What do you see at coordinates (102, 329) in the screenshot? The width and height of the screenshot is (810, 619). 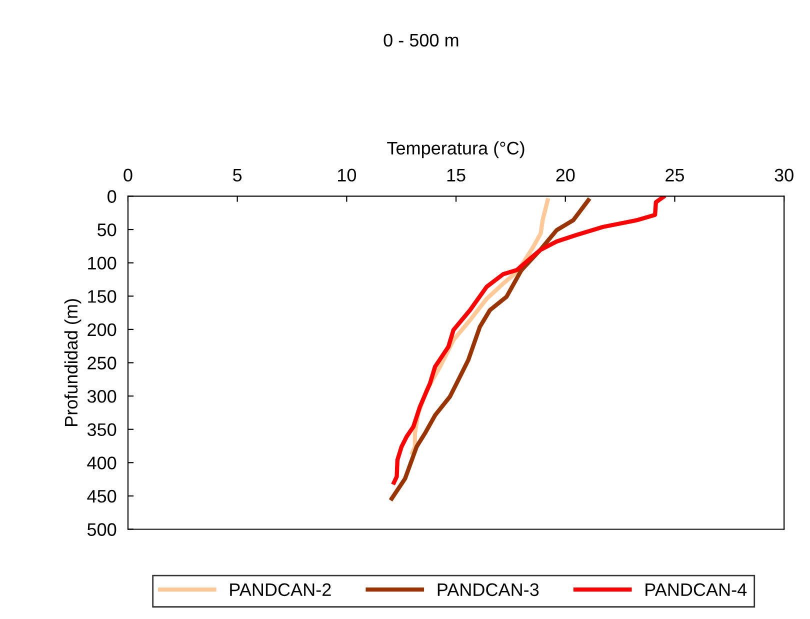 I see `y-tick-label: 200` at bounding box center [102, 329].